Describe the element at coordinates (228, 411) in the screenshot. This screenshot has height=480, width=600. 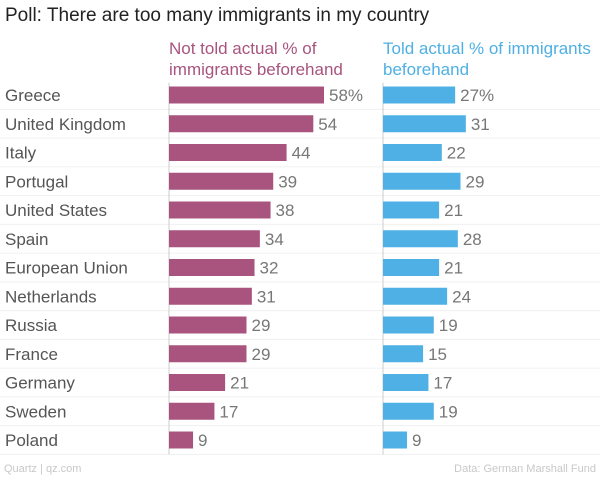
I see `value-label-series-1: 17` at that location.